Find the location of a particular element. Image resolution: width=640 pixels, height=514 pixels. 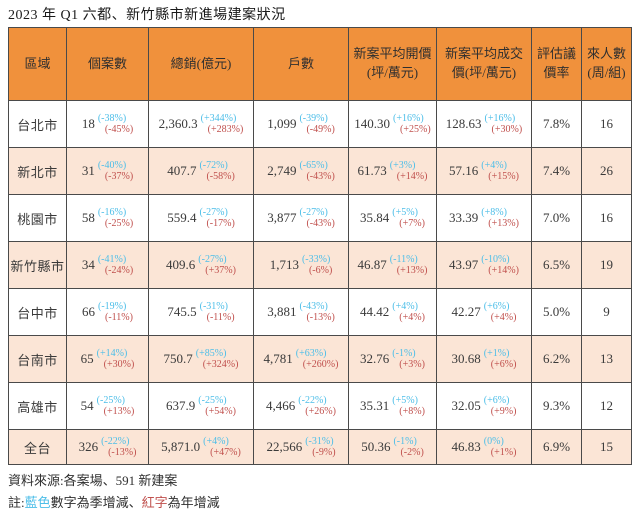

visitors-cell: 19 is located at coordinates (606, 265).